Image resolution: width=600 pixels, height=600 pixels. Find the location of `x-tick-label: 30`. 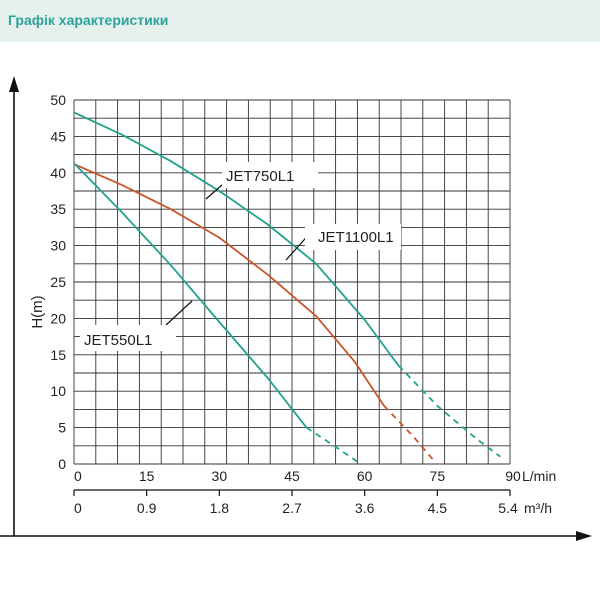

x-tick-label: 30 is located at coordinates (220, 476).